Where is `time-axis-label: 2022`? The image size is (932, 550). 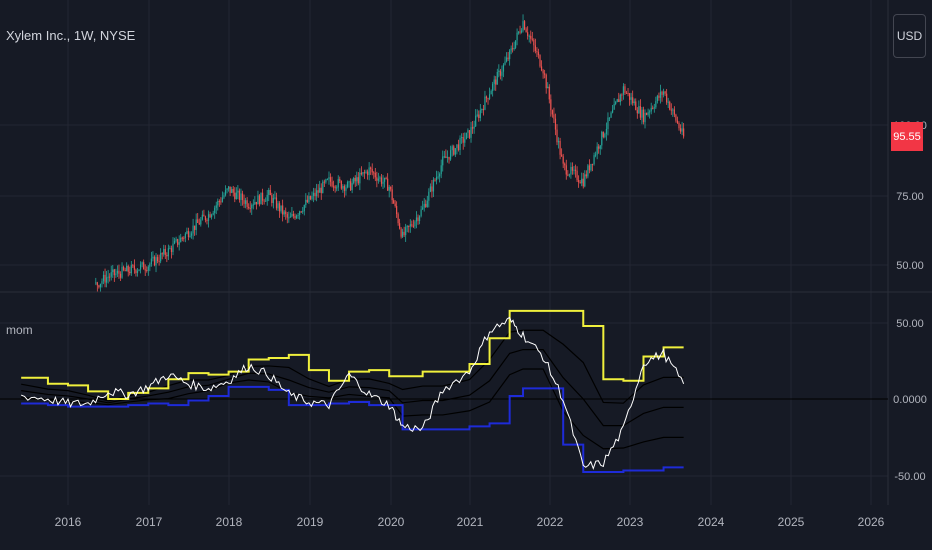 time-axis-label: 2022 is located at coordinates (550, 522).